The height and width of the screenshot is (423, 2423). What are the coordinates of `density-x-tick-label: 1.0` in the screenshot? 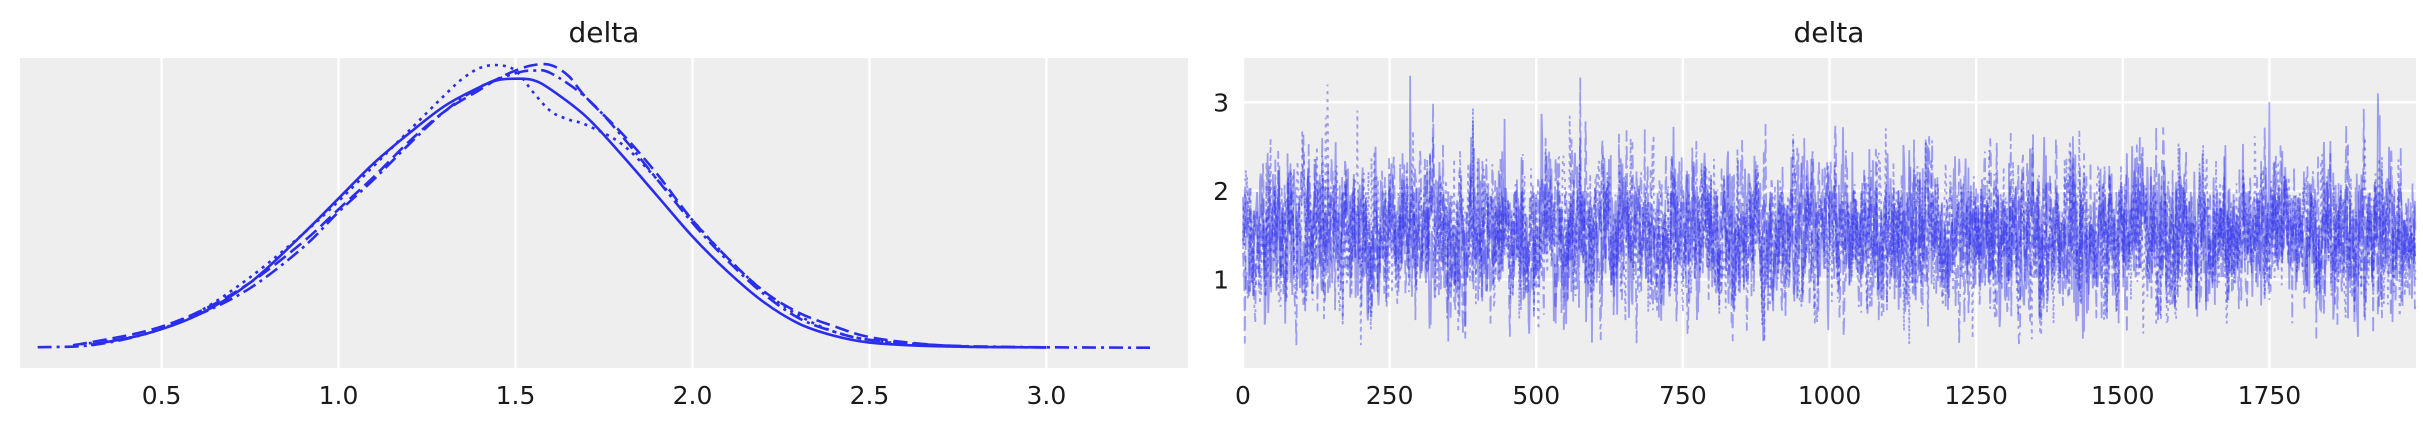 It's located at (339, 395).